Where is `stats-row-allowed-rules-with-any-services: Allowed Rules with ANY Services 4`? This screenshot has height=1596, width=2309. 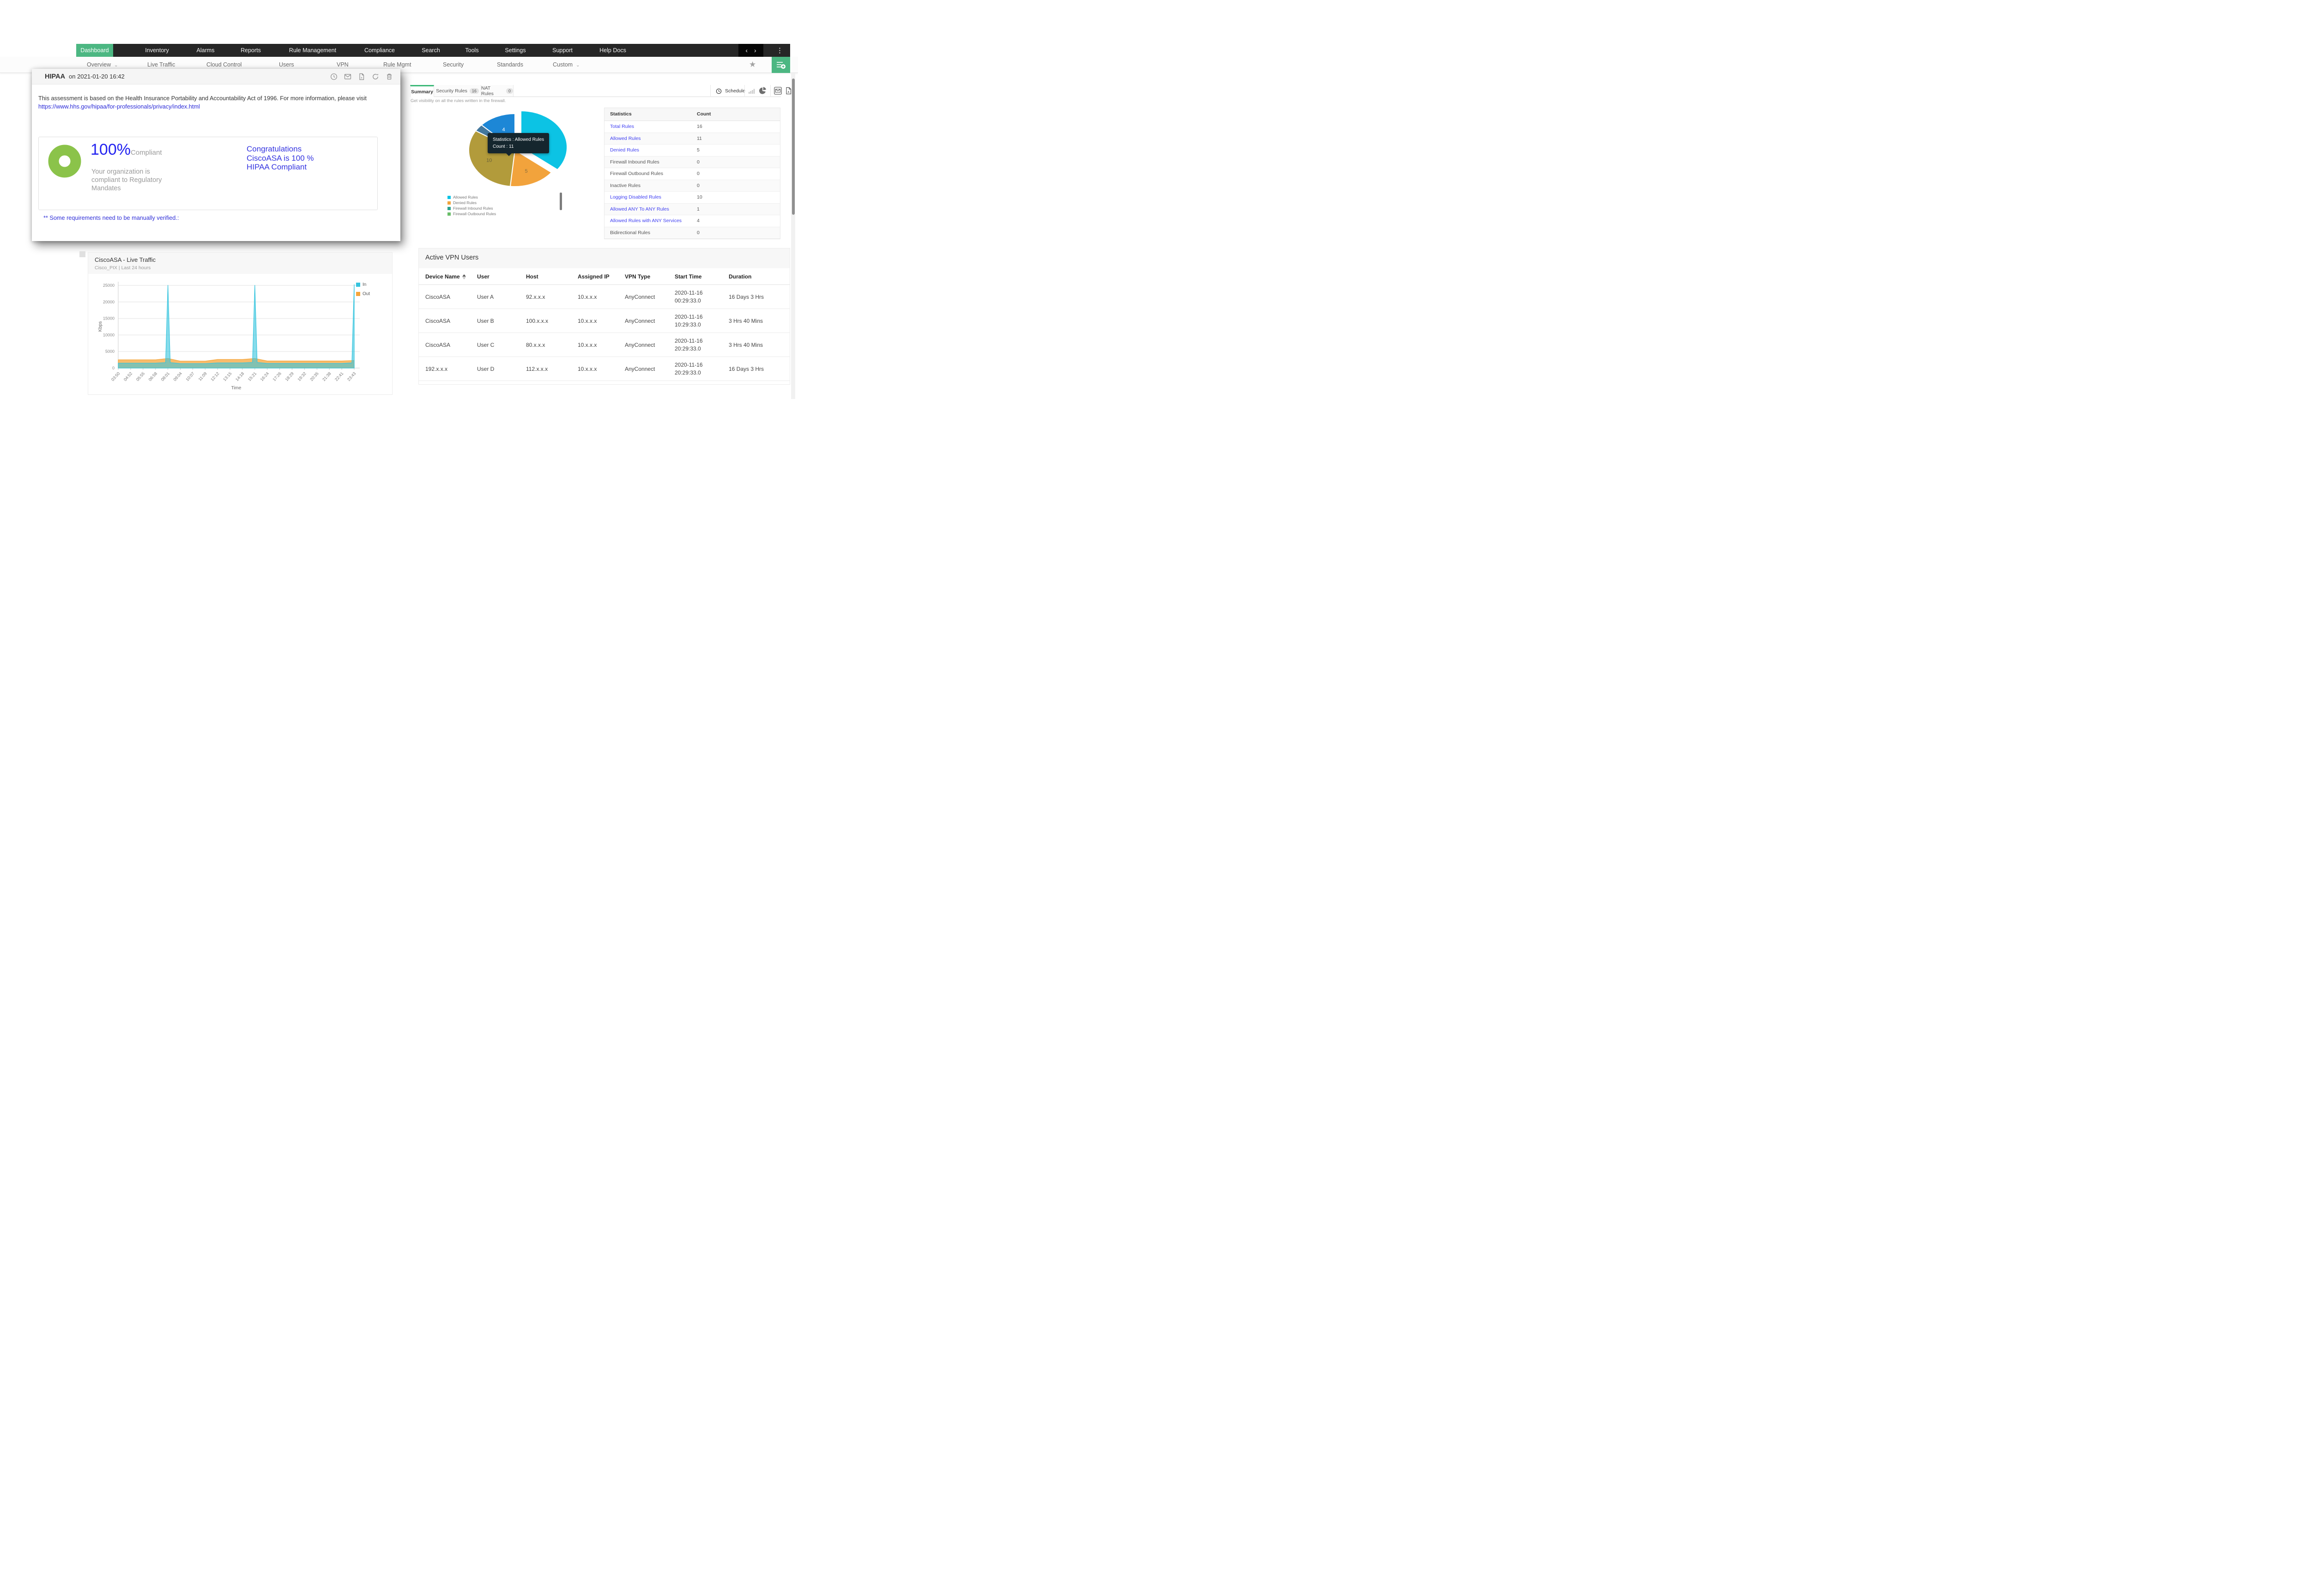 stats-row-allowed-rules-with-any-services: Allowed Rules with ANY Services 4 is located at coordinates (692, 221).